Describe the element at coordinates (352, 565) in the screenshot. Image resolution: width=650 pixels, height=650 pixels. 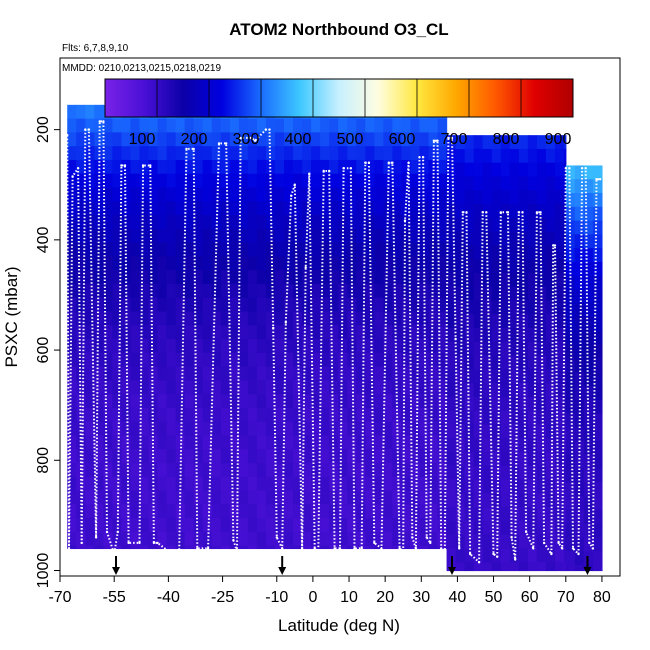
I see `marker-arrows` at that location.